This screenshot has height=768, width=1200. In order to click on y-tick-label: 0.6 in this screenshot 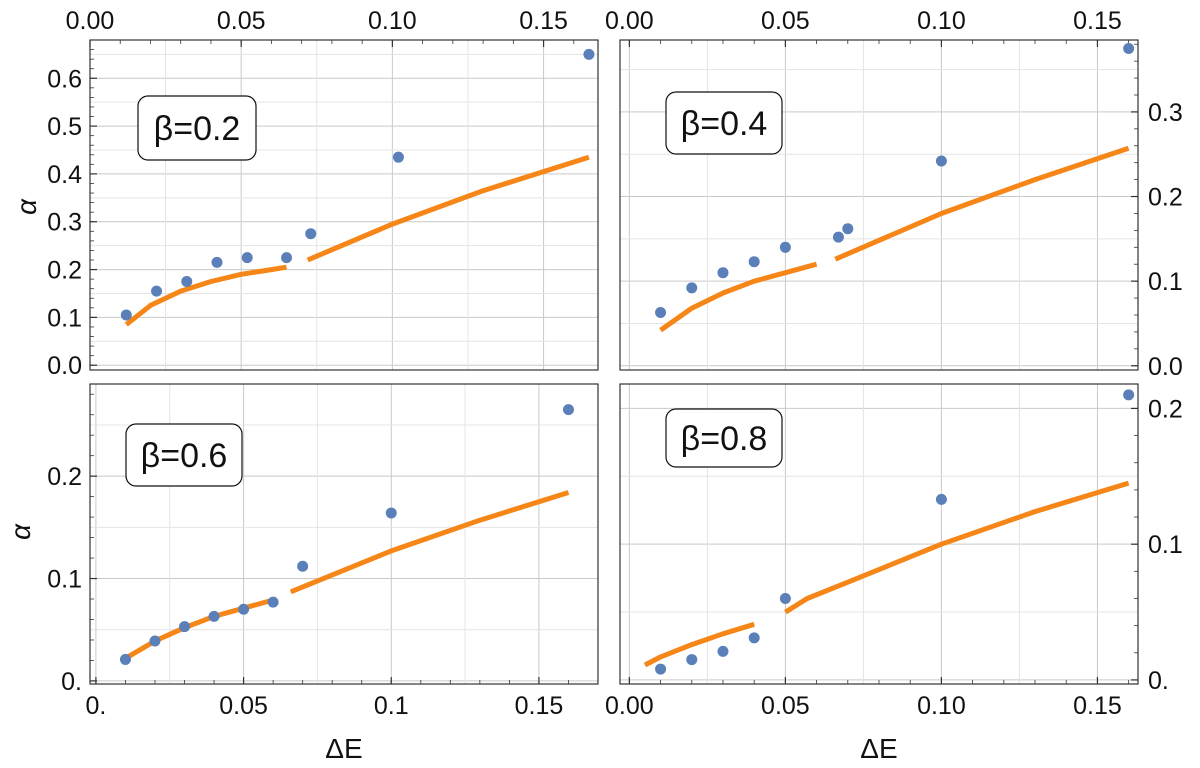, I will do `click(64, 79)`.